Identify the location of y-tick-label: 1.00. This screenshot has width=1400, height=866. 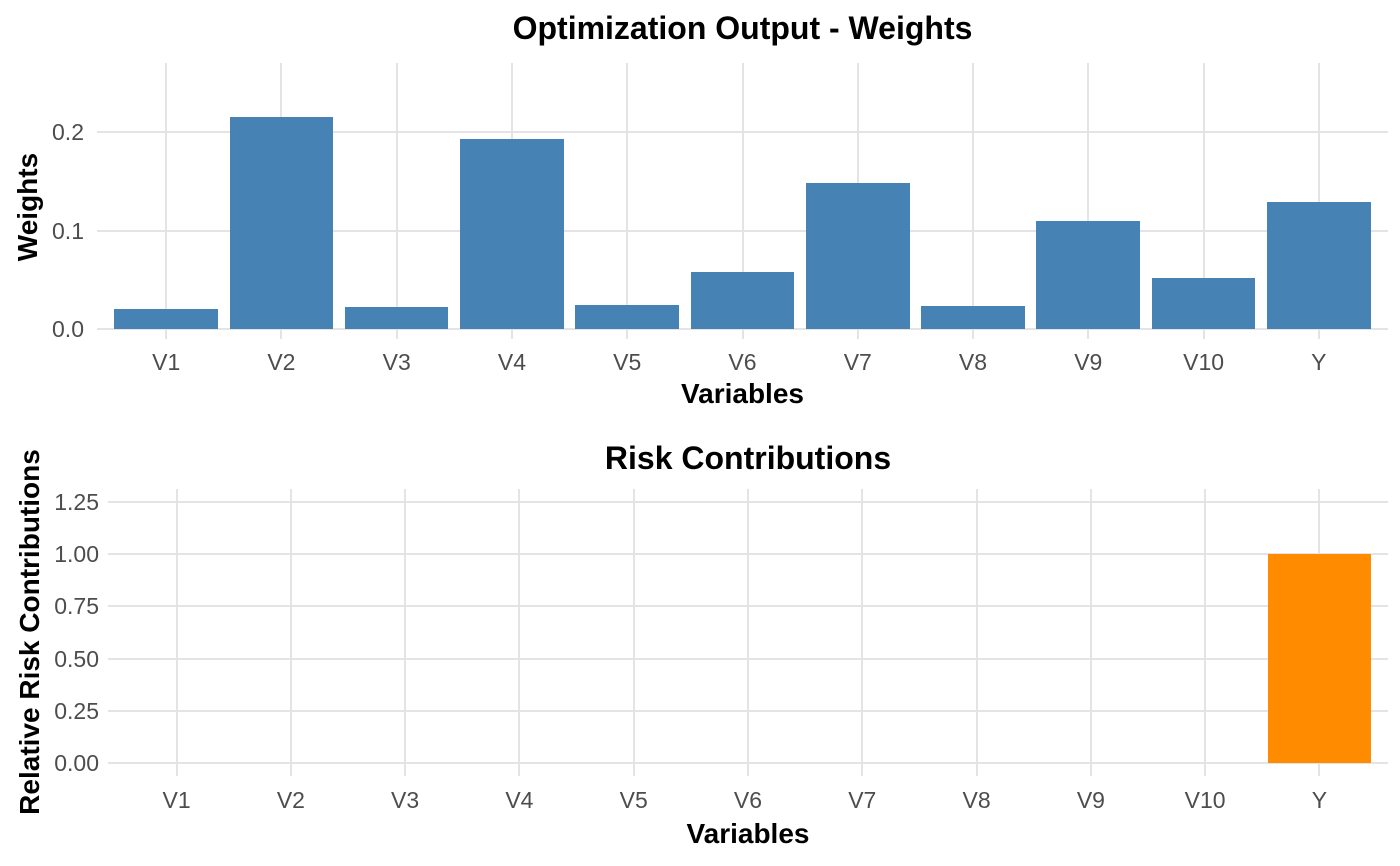
(76, 554).